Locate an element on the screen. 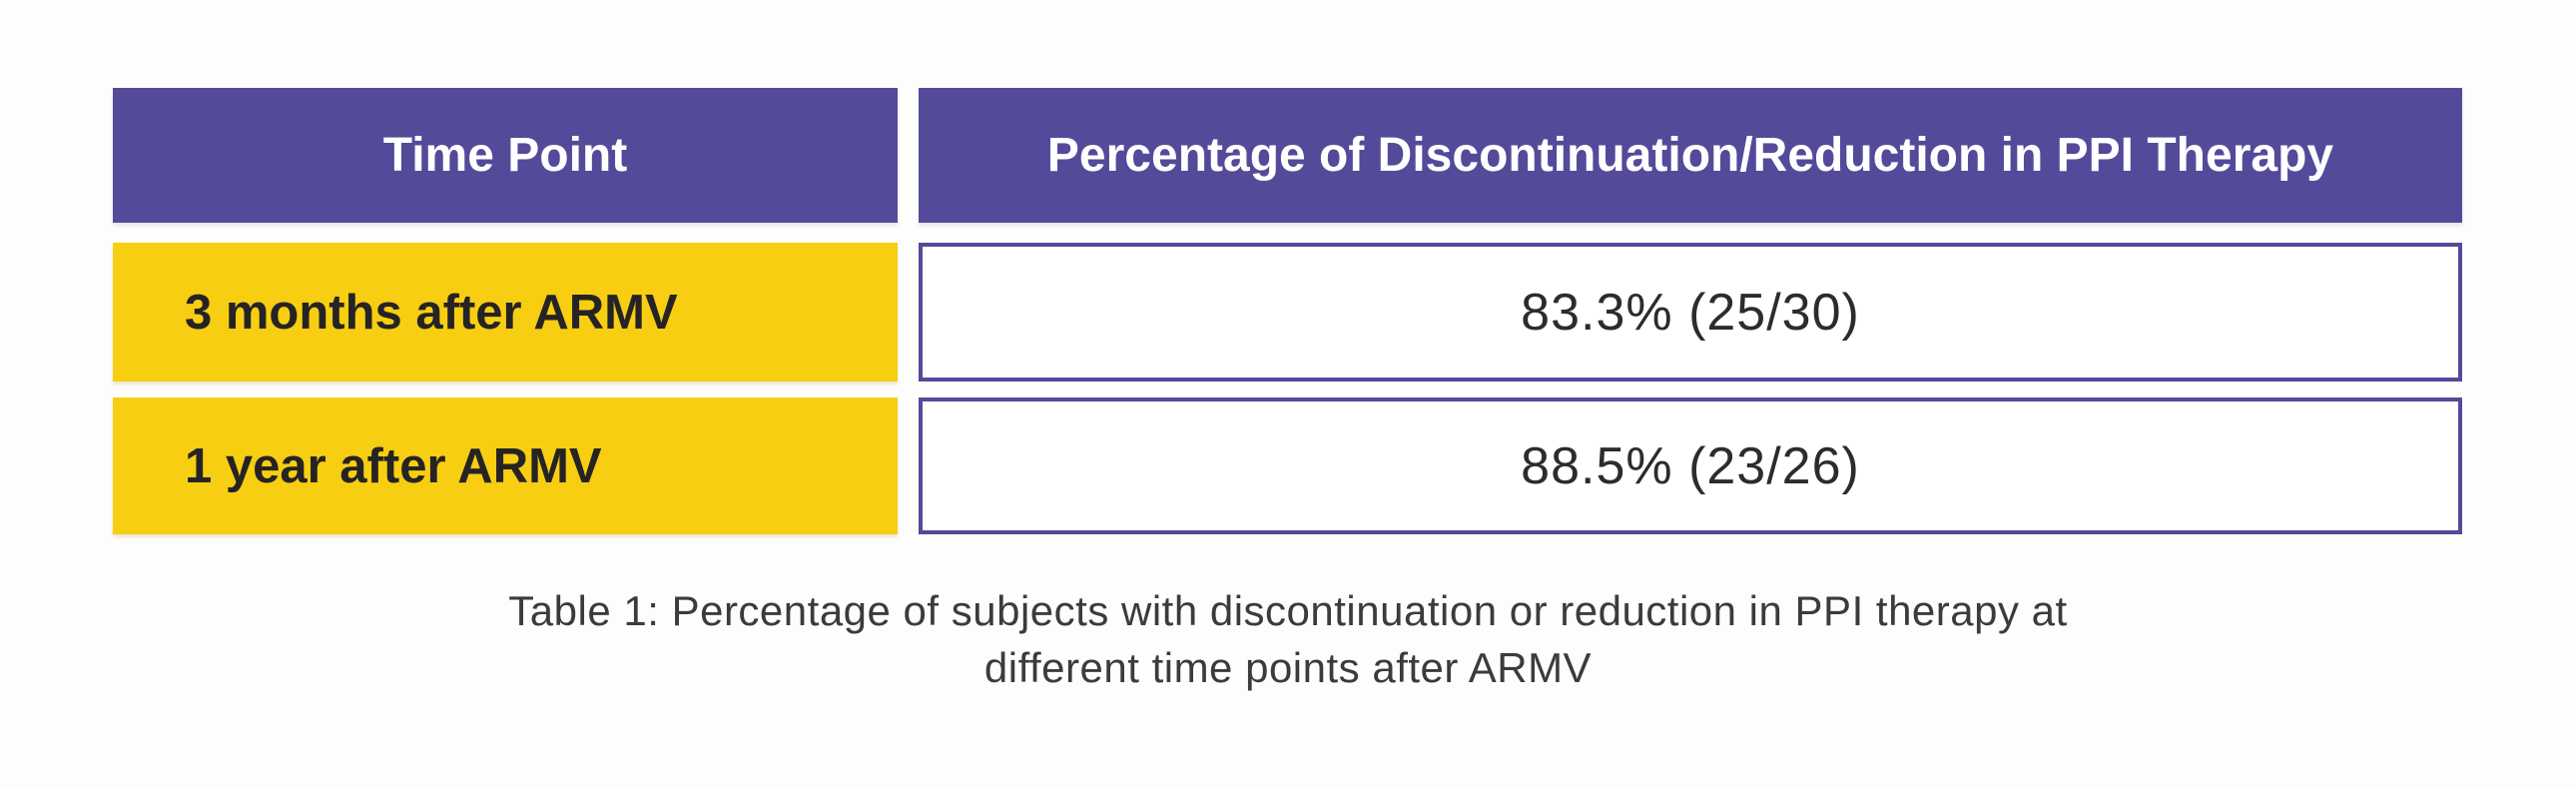  row-label-3-months: 3 months after ARMV is located at coordinates (505, 312).